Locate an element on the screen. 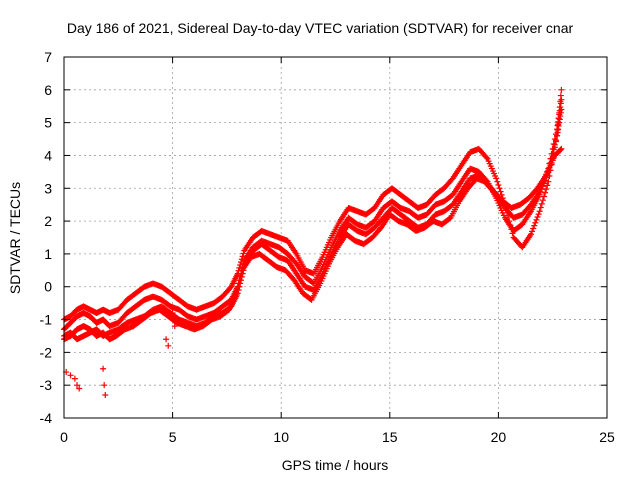 The height and width of the screenshot is (480, 640). y-tick-label: 7 is located at coordinates (48, 57).